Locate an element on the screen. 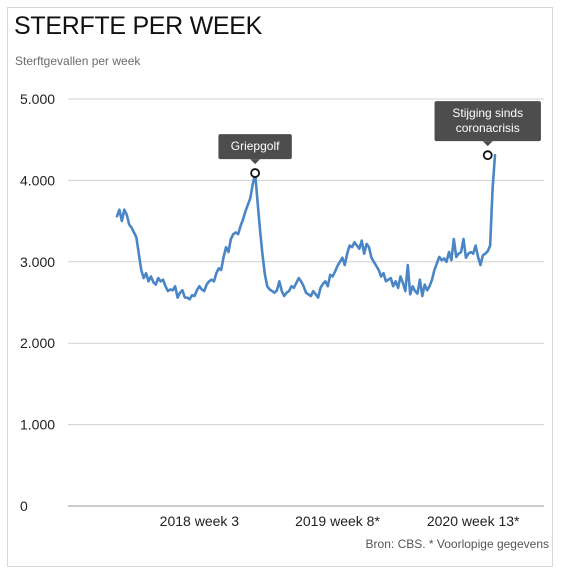 The width and height of the screenshot is (561, 576). x-tick-label: 2019 week 8* is located at coordinates (337, 521).